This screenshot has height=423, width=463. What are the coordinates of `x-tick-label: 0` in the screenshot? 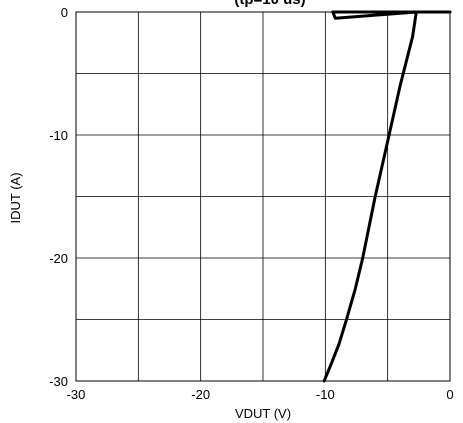 It's located at (449, 394).